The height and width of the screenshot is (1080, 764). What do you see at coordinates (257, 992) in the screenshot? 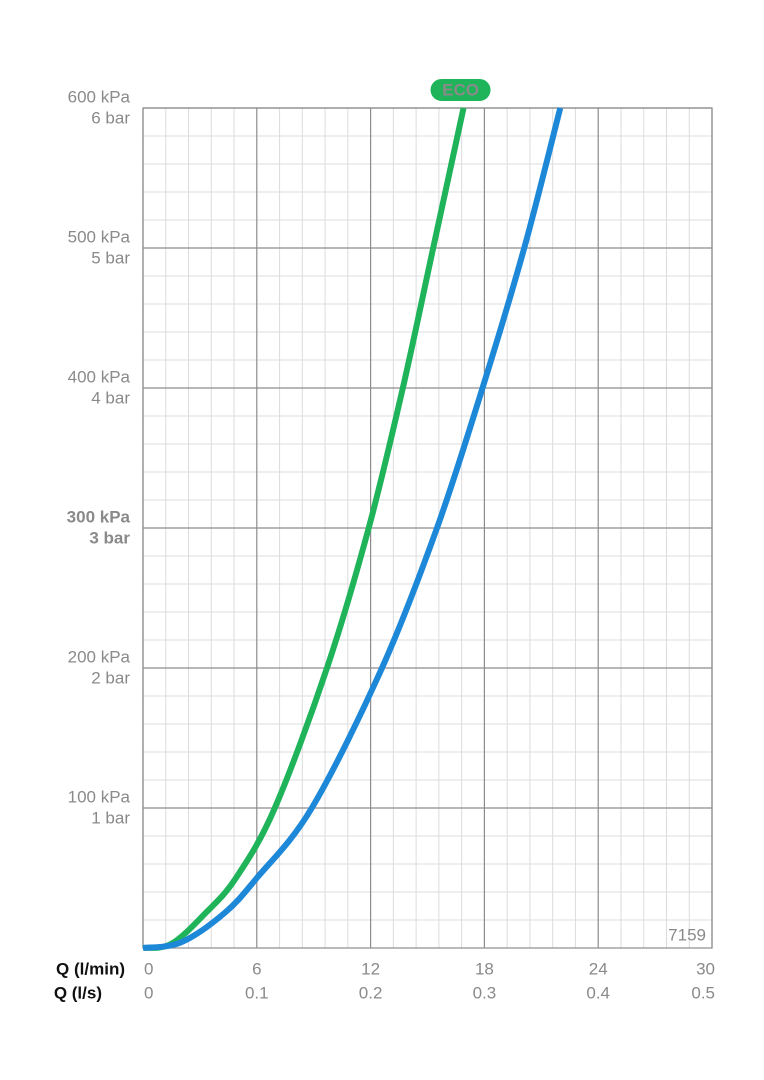
I see `x-tick-label-secondary: 0.1` at bounding box center [257, 992].